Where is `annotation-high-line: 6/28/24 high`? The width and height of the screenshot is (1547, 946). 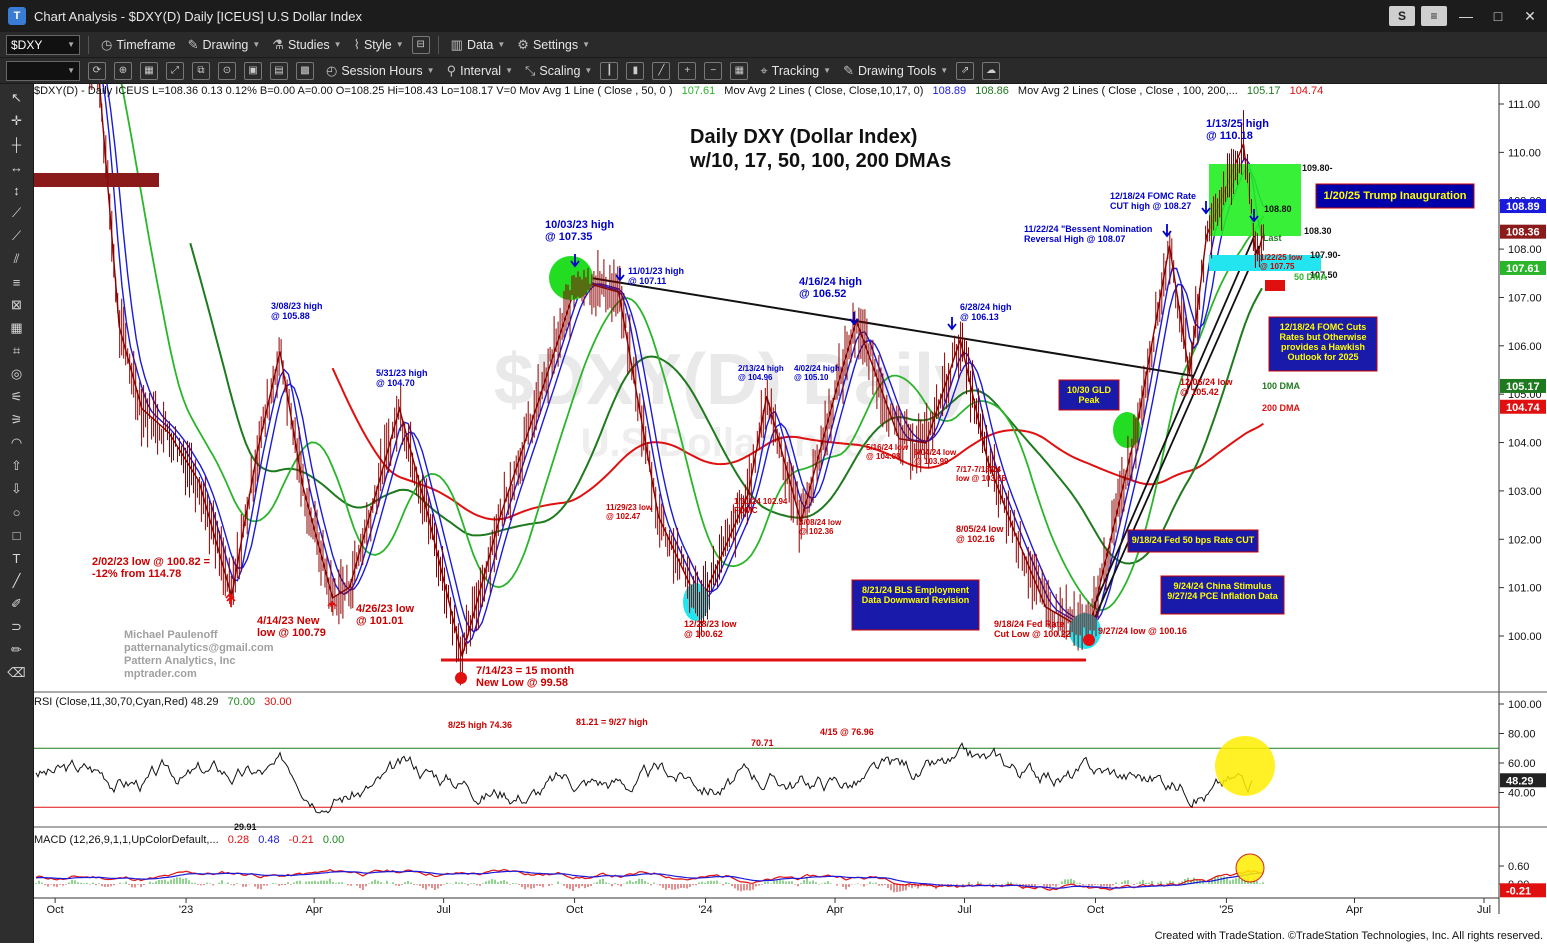
annotation-high-line: 6/28/24 high is located at coordinates (986, 307).